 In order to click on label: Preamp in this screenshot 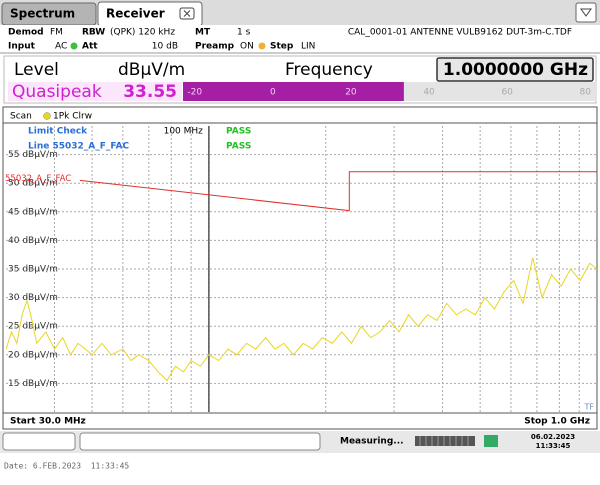, I will do `click(215, 47)`.